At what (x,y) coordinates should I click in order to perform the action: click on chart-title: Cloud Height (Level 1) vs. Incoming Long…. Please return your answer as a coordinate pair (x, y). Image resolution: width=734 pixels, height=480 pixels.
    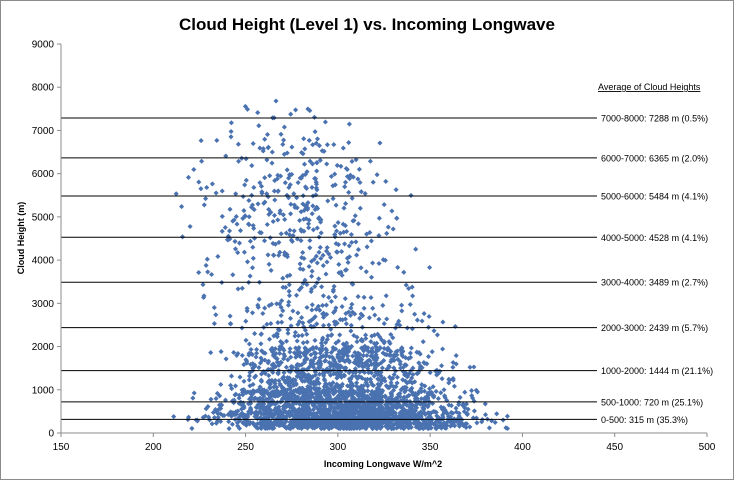
    Looking at the image, I should click on (367, 24).